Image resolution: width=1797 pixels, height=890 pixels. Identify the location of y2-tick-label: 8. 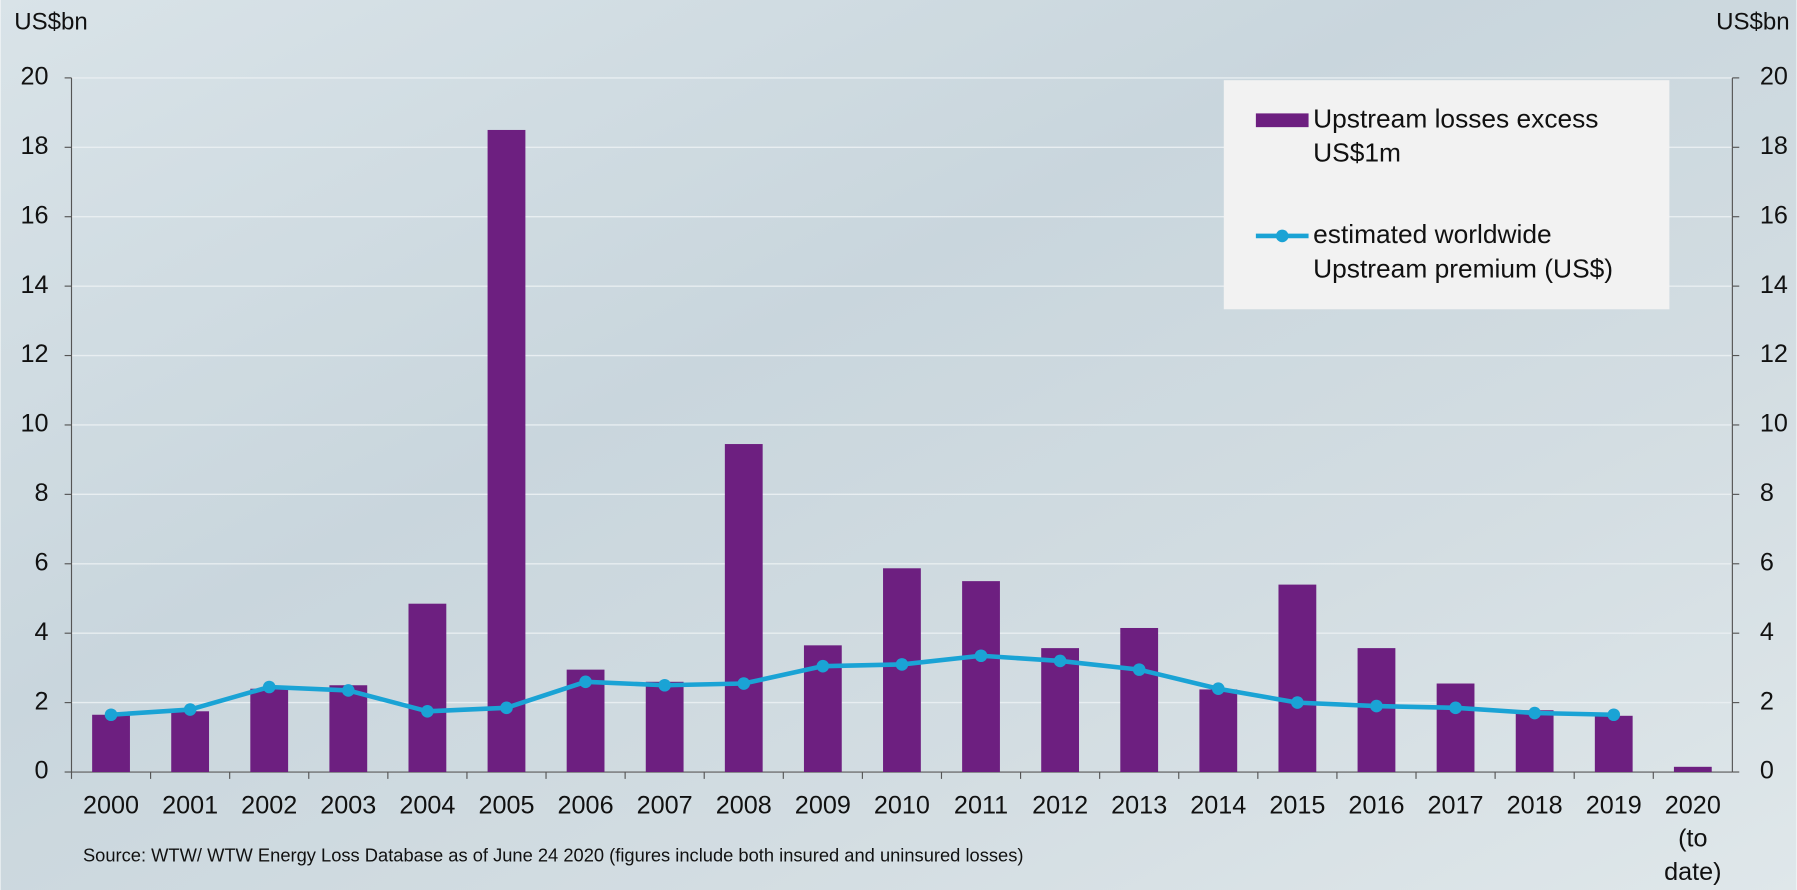
(1767, 493).